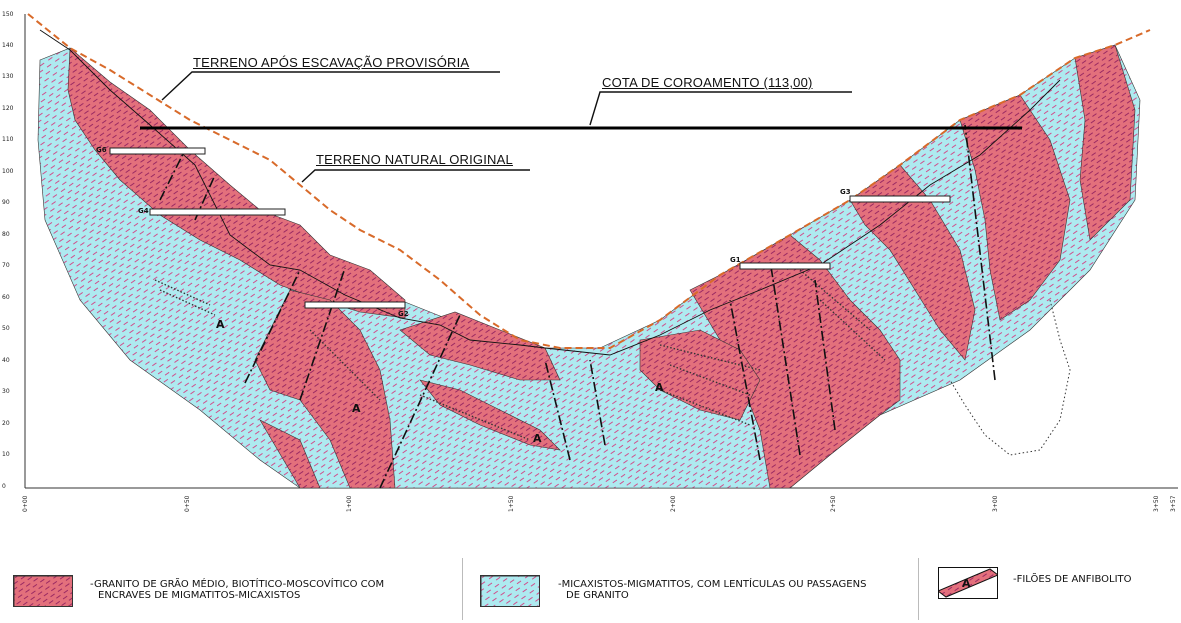 The image size is (1181, 623). What do you see at coordinates (8, 108) in the screenshot?
I see `y-tick: 120` at bounding box center [8, 108].